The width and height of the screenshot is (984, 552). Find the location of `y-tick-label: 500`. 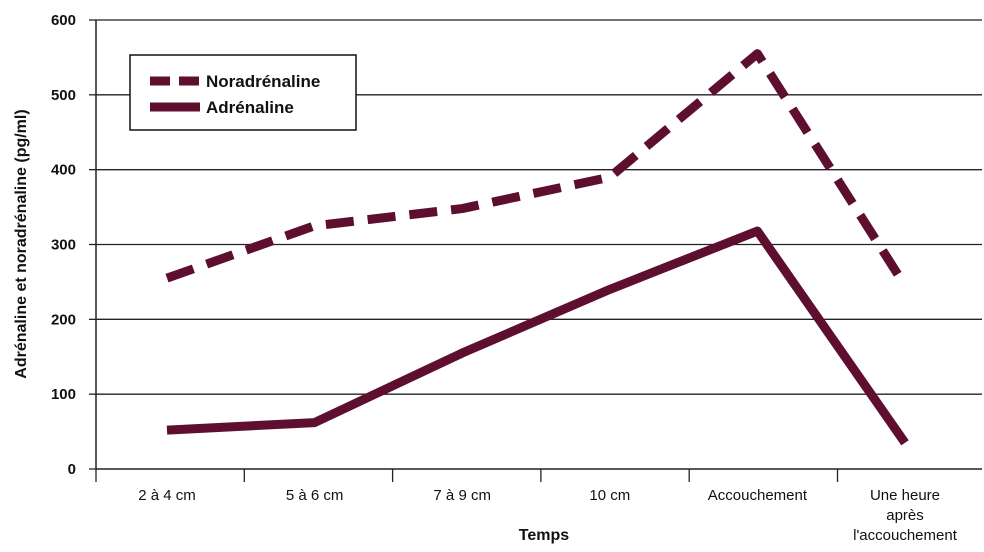

y-tick-label: 500 is located at coordinates (63, 95).